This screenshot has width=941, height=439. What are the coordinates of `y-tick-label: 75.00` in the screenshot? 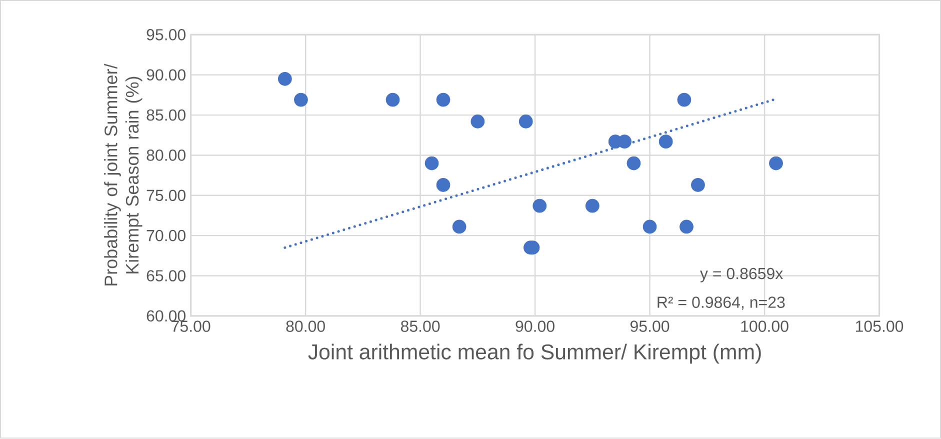 It's located at (166, 196).